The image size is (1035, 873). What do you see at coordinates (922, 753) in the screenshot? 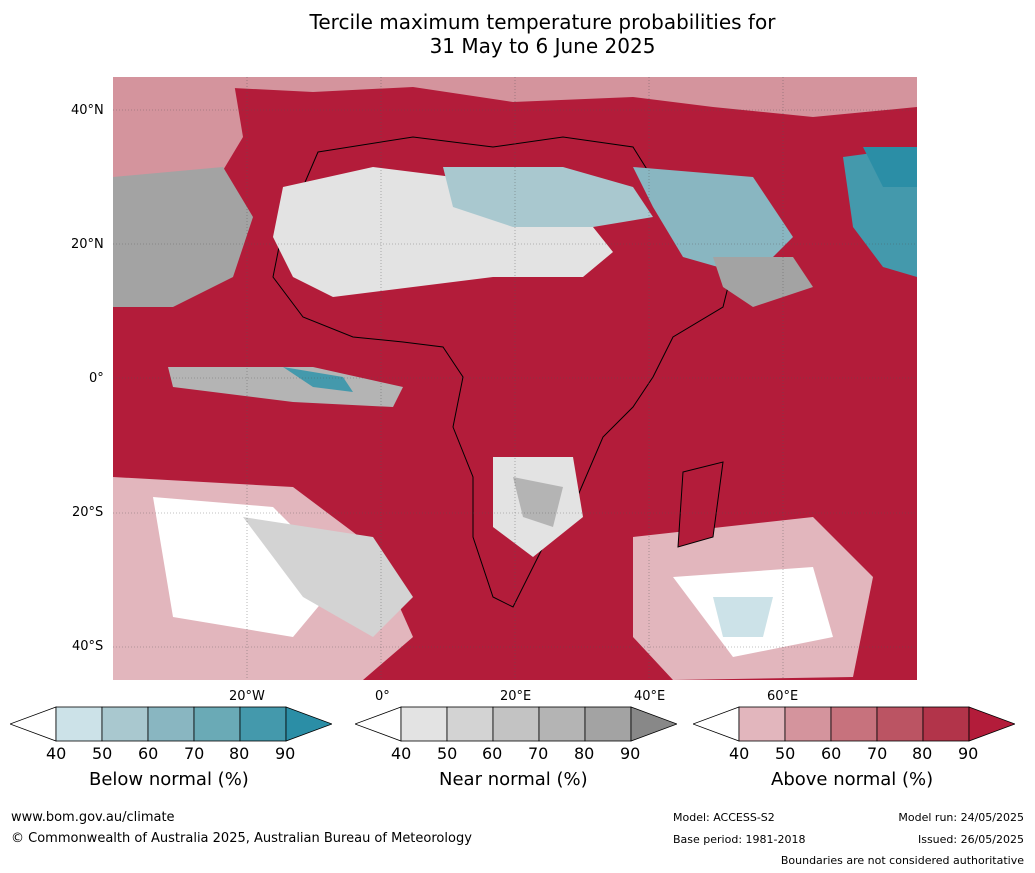
I see `legend-above-tick: 80` at bounding box center [922, 753].